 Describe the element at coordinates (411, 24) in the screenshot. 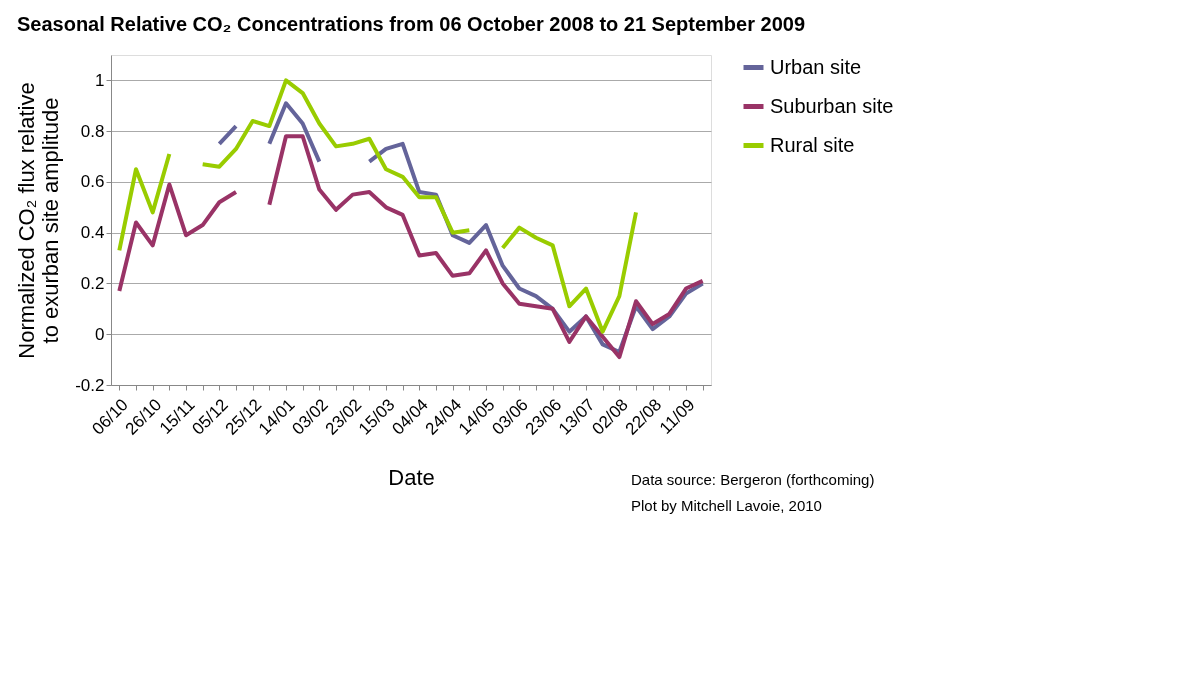

I see `chart-title: Seasonal Relative CO₂ Concentrations from 06 October 2008 to 21 September 2009` at that location.